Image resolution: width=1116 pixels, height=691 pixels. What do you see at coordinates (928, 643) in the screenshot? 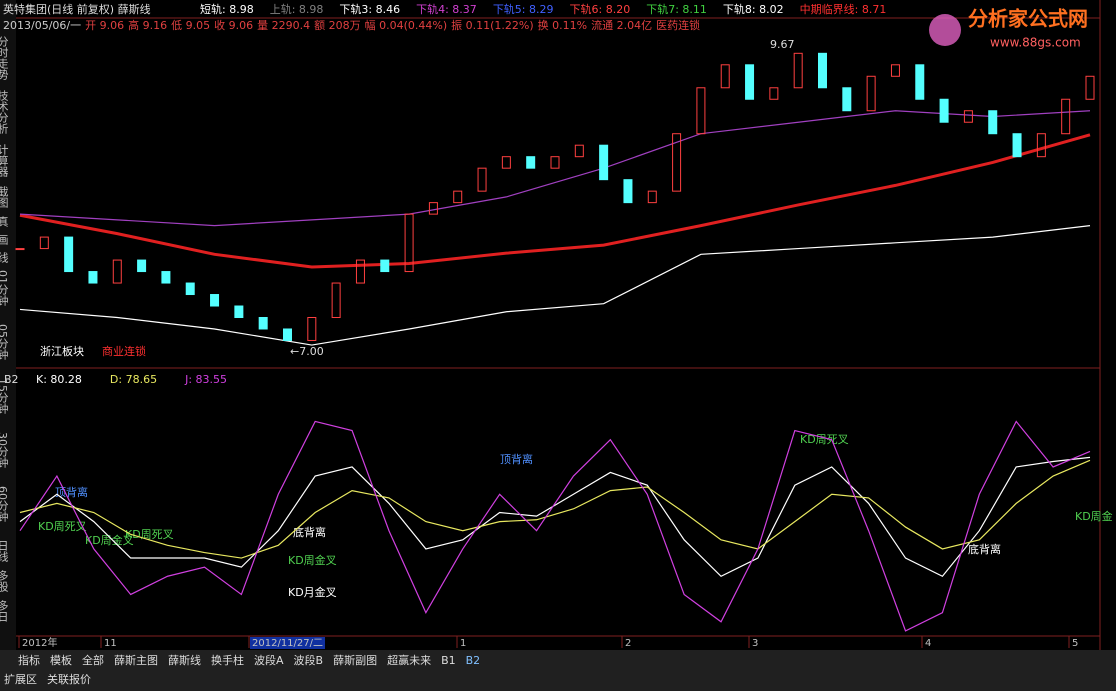
I see `date-label: 4` at bounding box center [928, 643].